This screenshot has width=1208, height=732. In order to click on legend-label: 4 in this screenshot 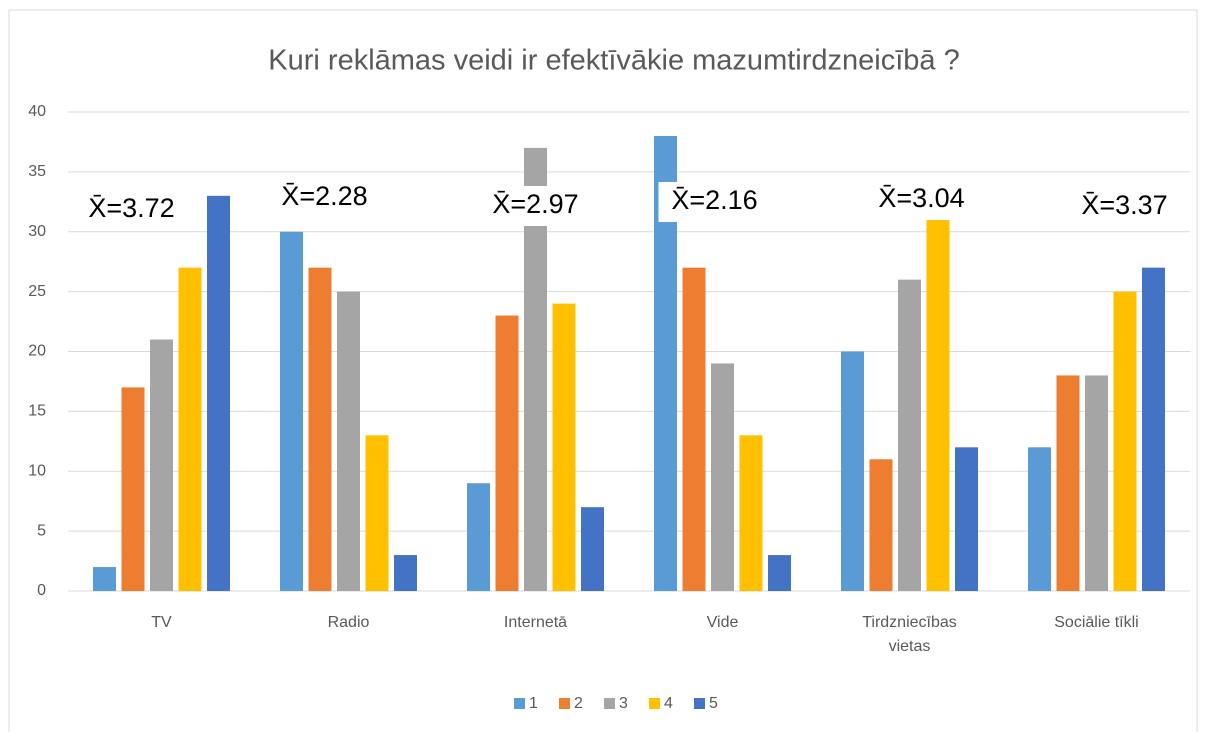, I will do `click(668, 703)`.